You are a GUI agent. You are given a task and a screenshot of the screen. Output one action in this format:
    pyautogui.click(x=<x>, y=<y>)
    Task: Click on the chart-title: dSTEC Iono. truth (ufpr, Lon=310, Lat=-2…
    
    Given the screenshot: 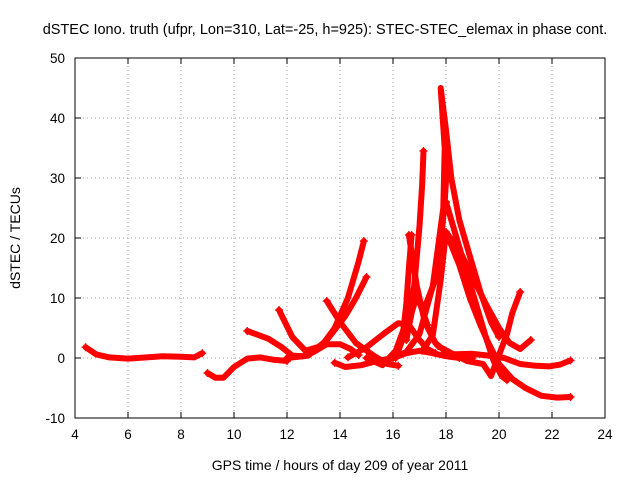 What is the action you would take?
    pyautogui.click(x=325, y=30)
    